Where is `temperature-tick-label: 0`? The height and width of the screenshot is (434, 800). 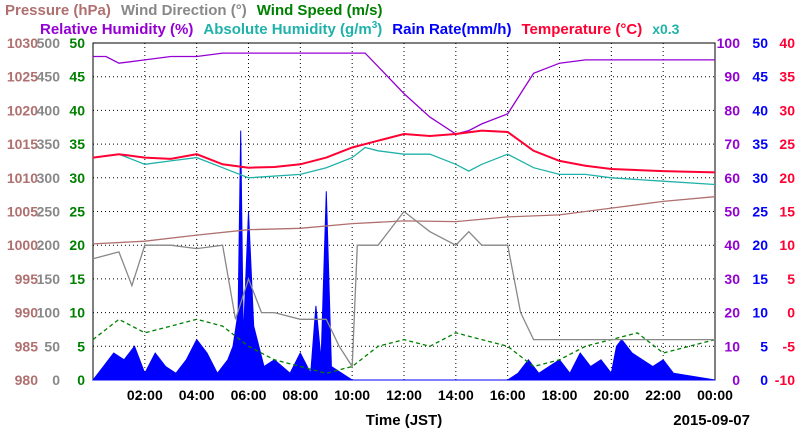
temperature-tick-label: 0 is located at coordinates (791, 313).